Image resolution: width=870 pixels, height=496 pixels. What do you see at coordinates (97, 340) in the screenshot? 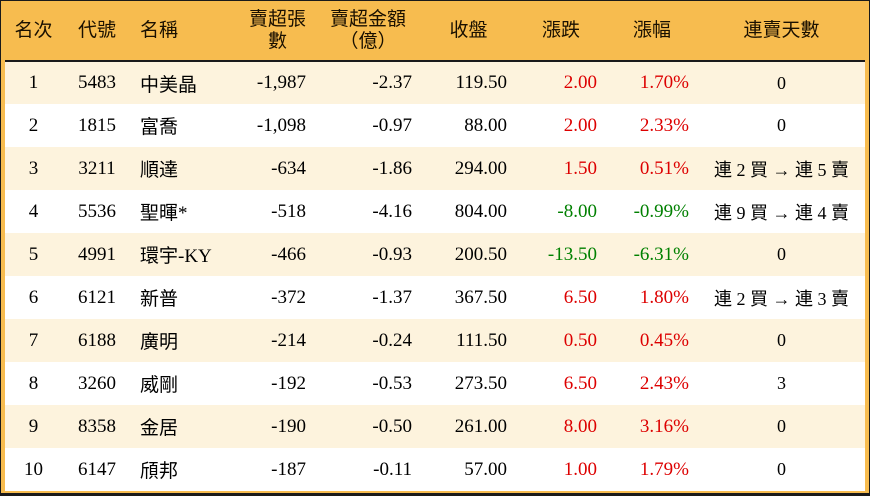
I see `cell-code: 6188` at bounding box center [97, 340].